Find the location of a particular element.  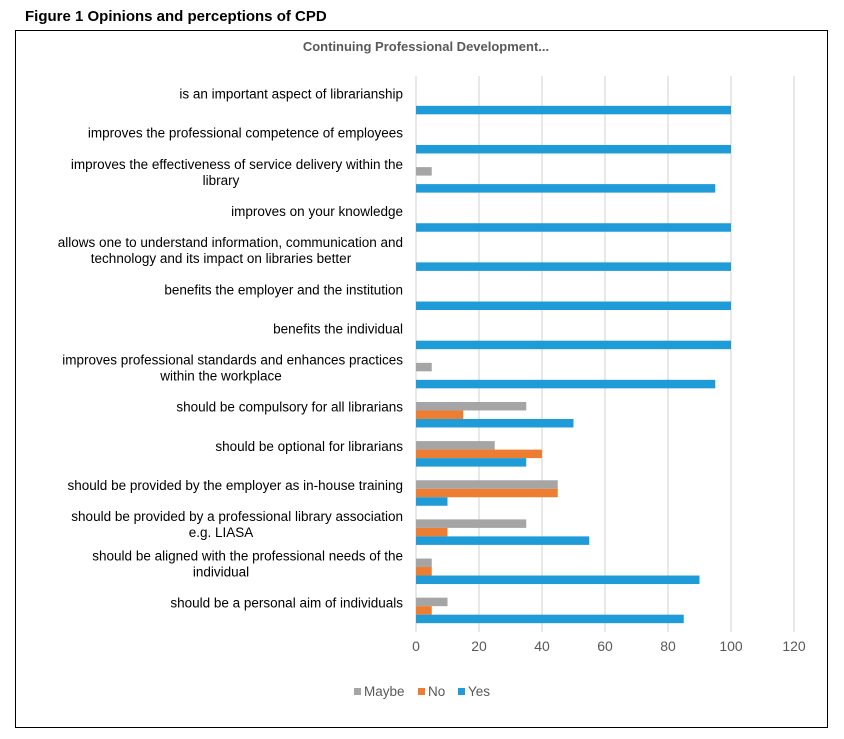

x-tick-label: 60 is located at coordinates (605, 646).